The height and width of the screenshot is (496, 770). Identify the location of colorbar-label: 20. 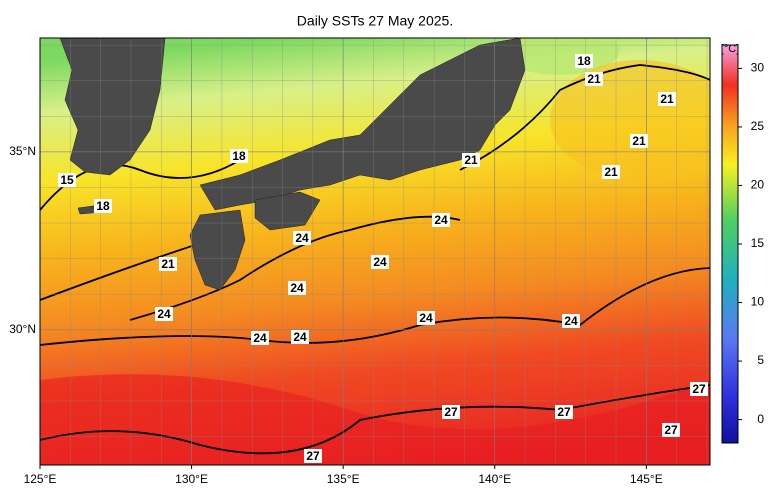
(758, 185).